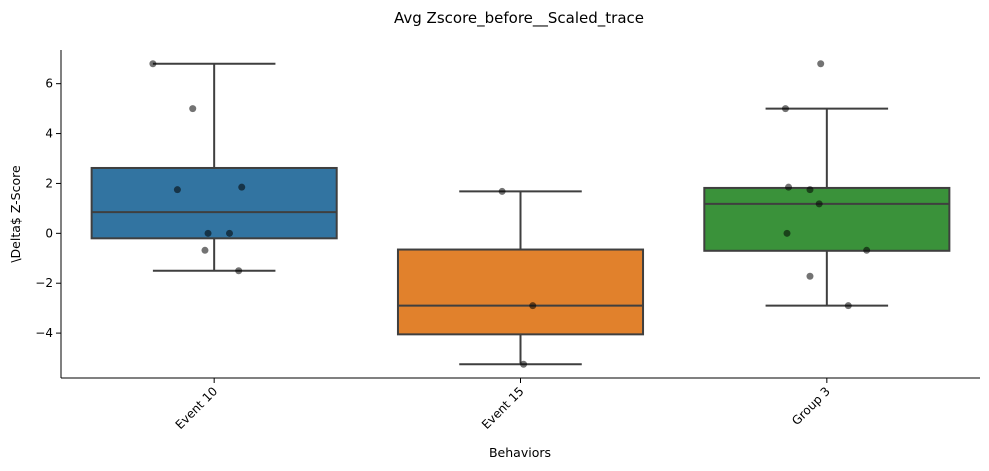  What do you see at coordinates (49, 183) in the screenshot?
I see `y-tick-label: 2` at bounding box center [49, 183].